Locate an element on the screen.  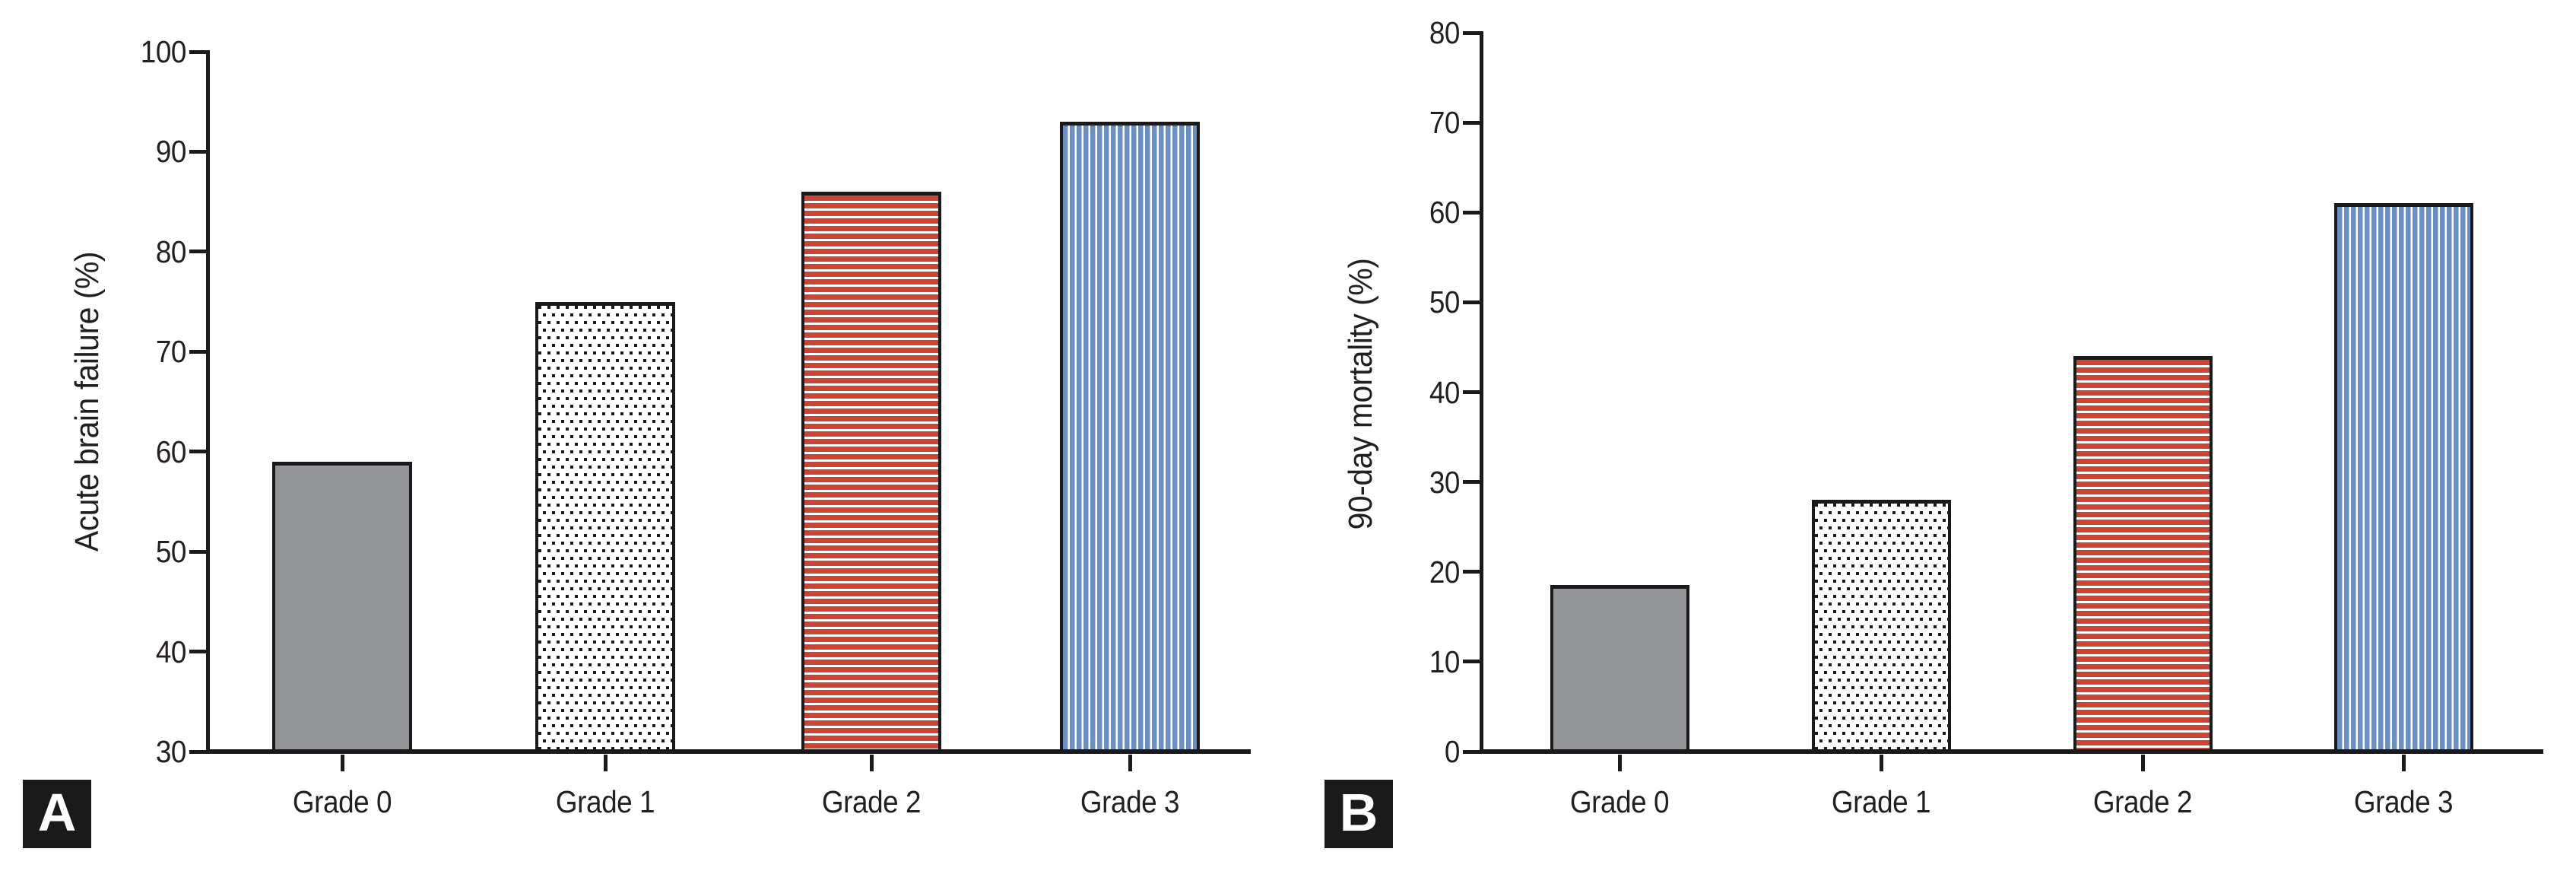
y-tick-label: 90 is located at coordinates (171, 152).